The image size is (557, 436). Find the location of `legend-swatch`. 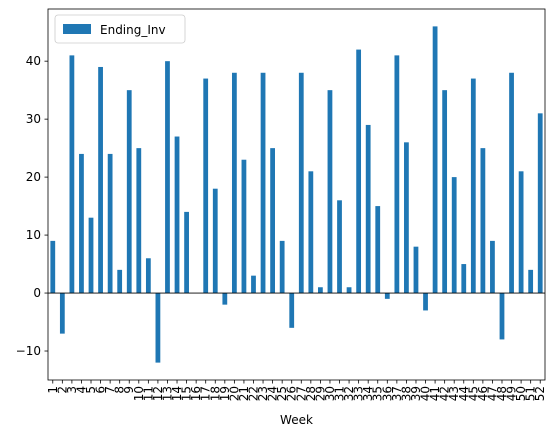

legend-swatch is located at coordinates (77, 29).